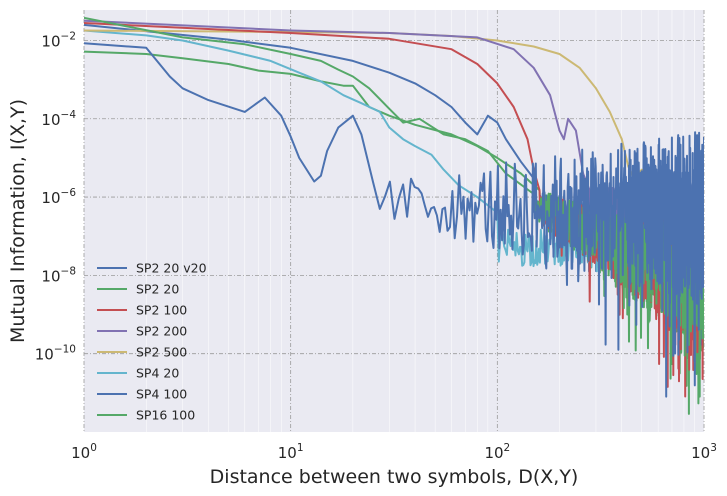 Image resolution: width=727 pixels, height=496 pixels. What do you see at coordinates (171, 268) in the screenshot?
I see `legend-label: SP2 20 v20` at bounding box center [171, 268].